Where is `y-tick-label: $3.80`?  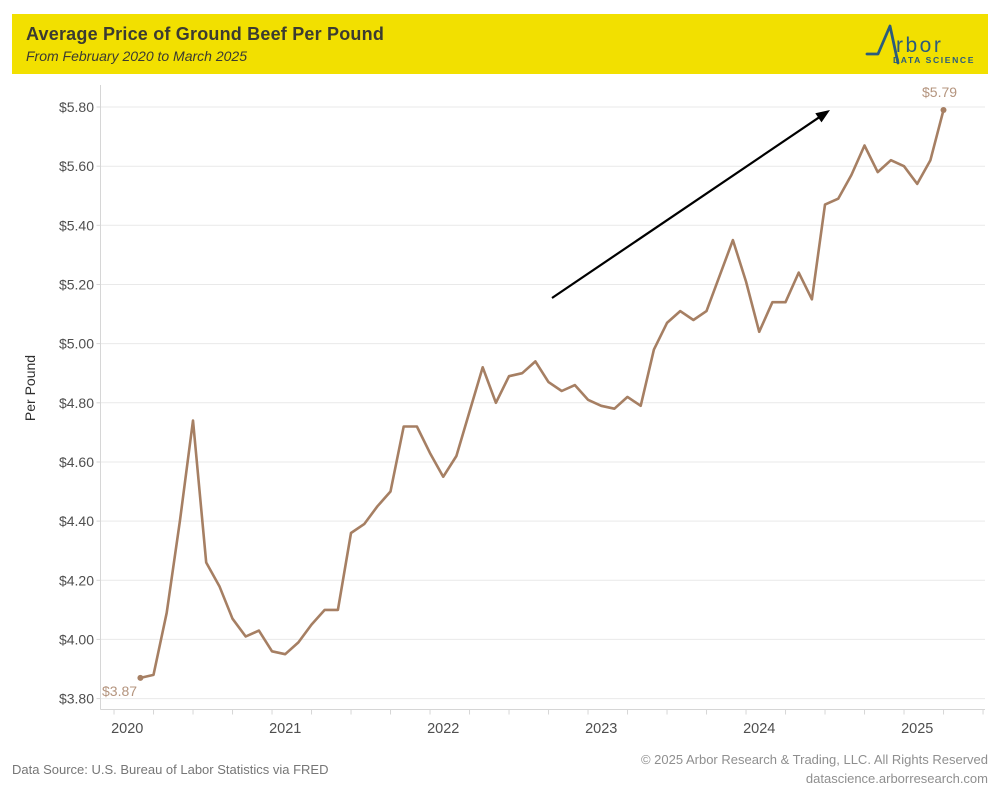 y-tick-label: $3.80 is located at coordinates (76, 699).